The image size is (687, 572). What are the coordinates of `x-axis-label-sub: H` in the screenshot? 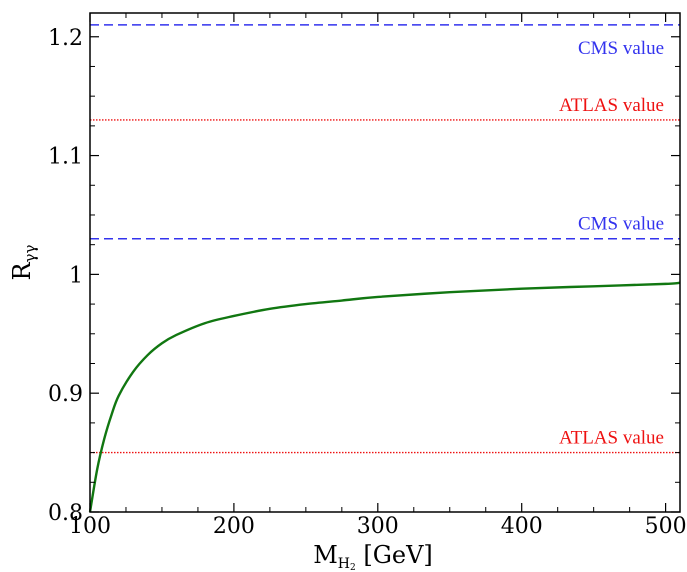 It's located at (344, 564).